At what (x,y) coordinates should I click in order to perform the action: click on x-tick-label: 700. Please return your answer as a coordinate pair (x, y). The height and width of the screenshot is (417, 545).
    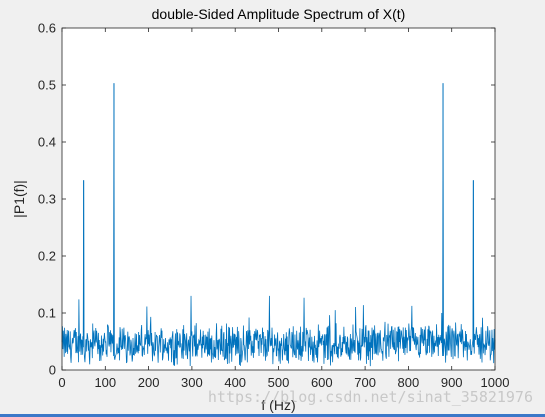
    Looking at the image, I should click on (365, 382).